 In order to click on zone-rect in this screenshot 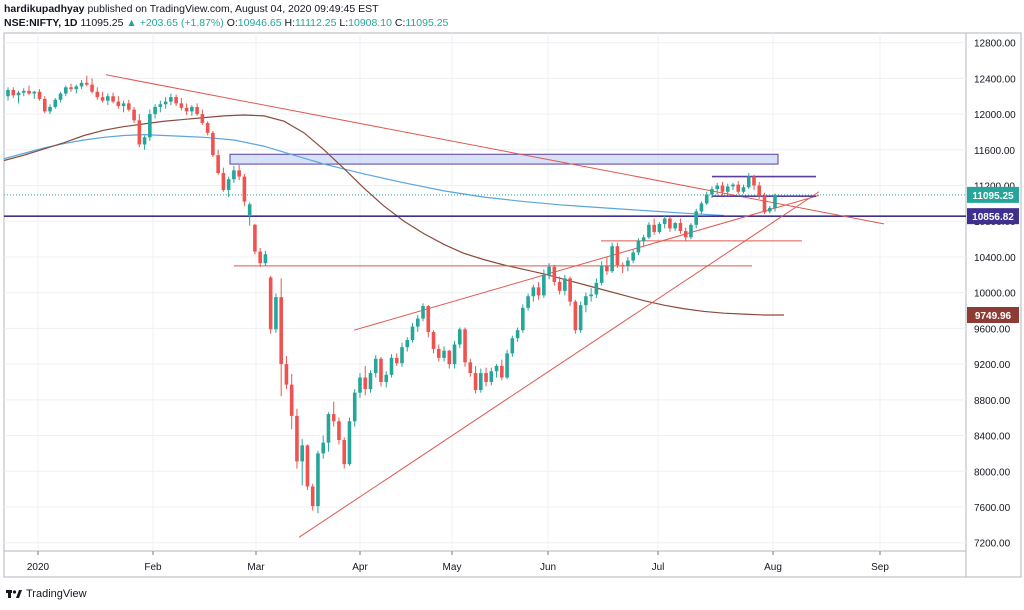, I will do `click(504, 159)`.